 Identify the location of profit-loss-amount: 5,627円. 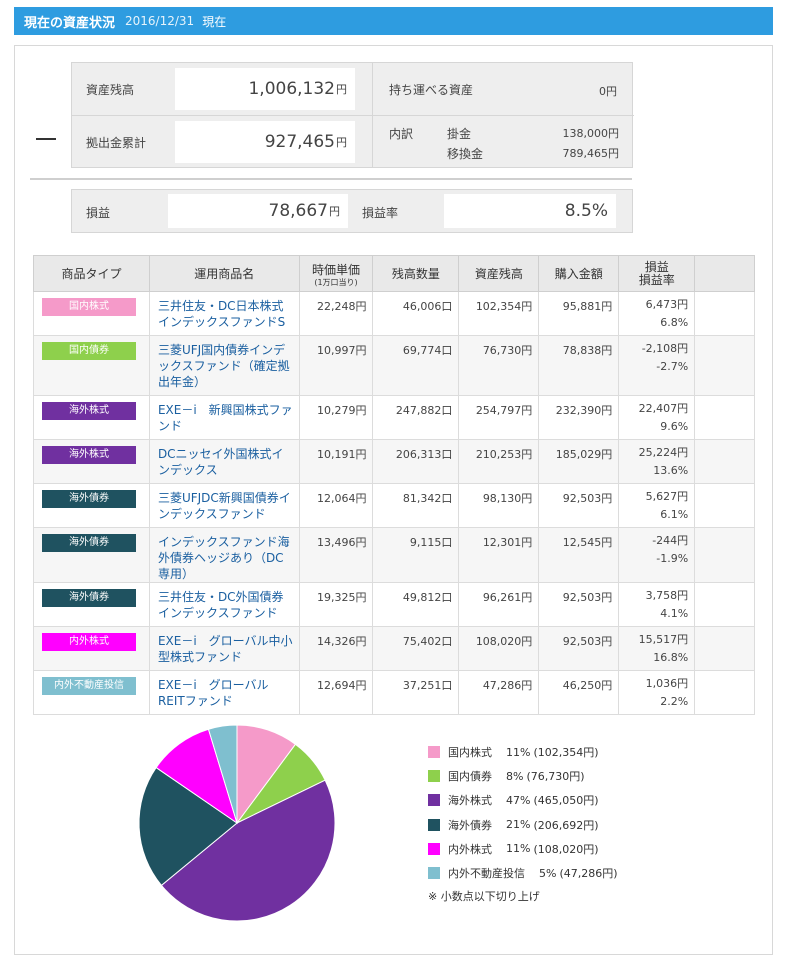
(667, 496).